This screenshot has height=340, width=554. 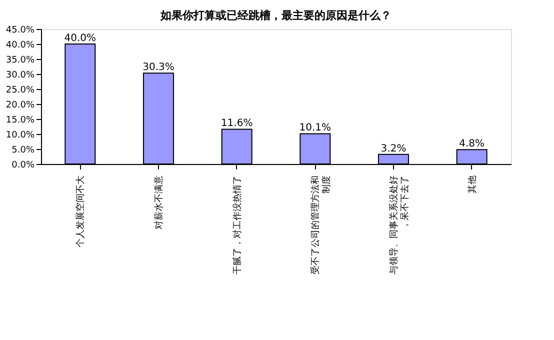 What do you see at coordinates (399, 225) in the screenshot?
I see `x-tick-label: 与领导、同事关系没处好，呆不下去了` at bounding box center [399, 225].